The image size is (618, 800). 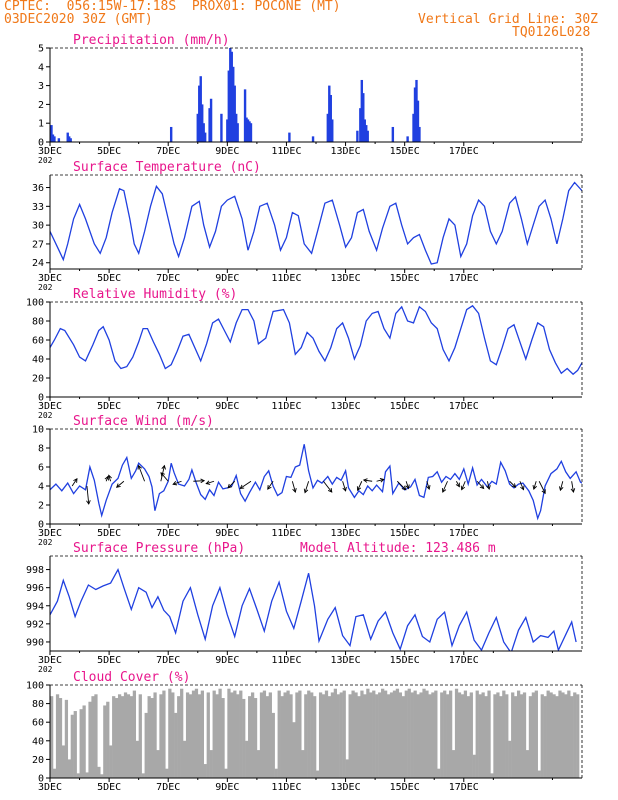 I want to click on y-tick-label: 33, so click(x=38, y=207).